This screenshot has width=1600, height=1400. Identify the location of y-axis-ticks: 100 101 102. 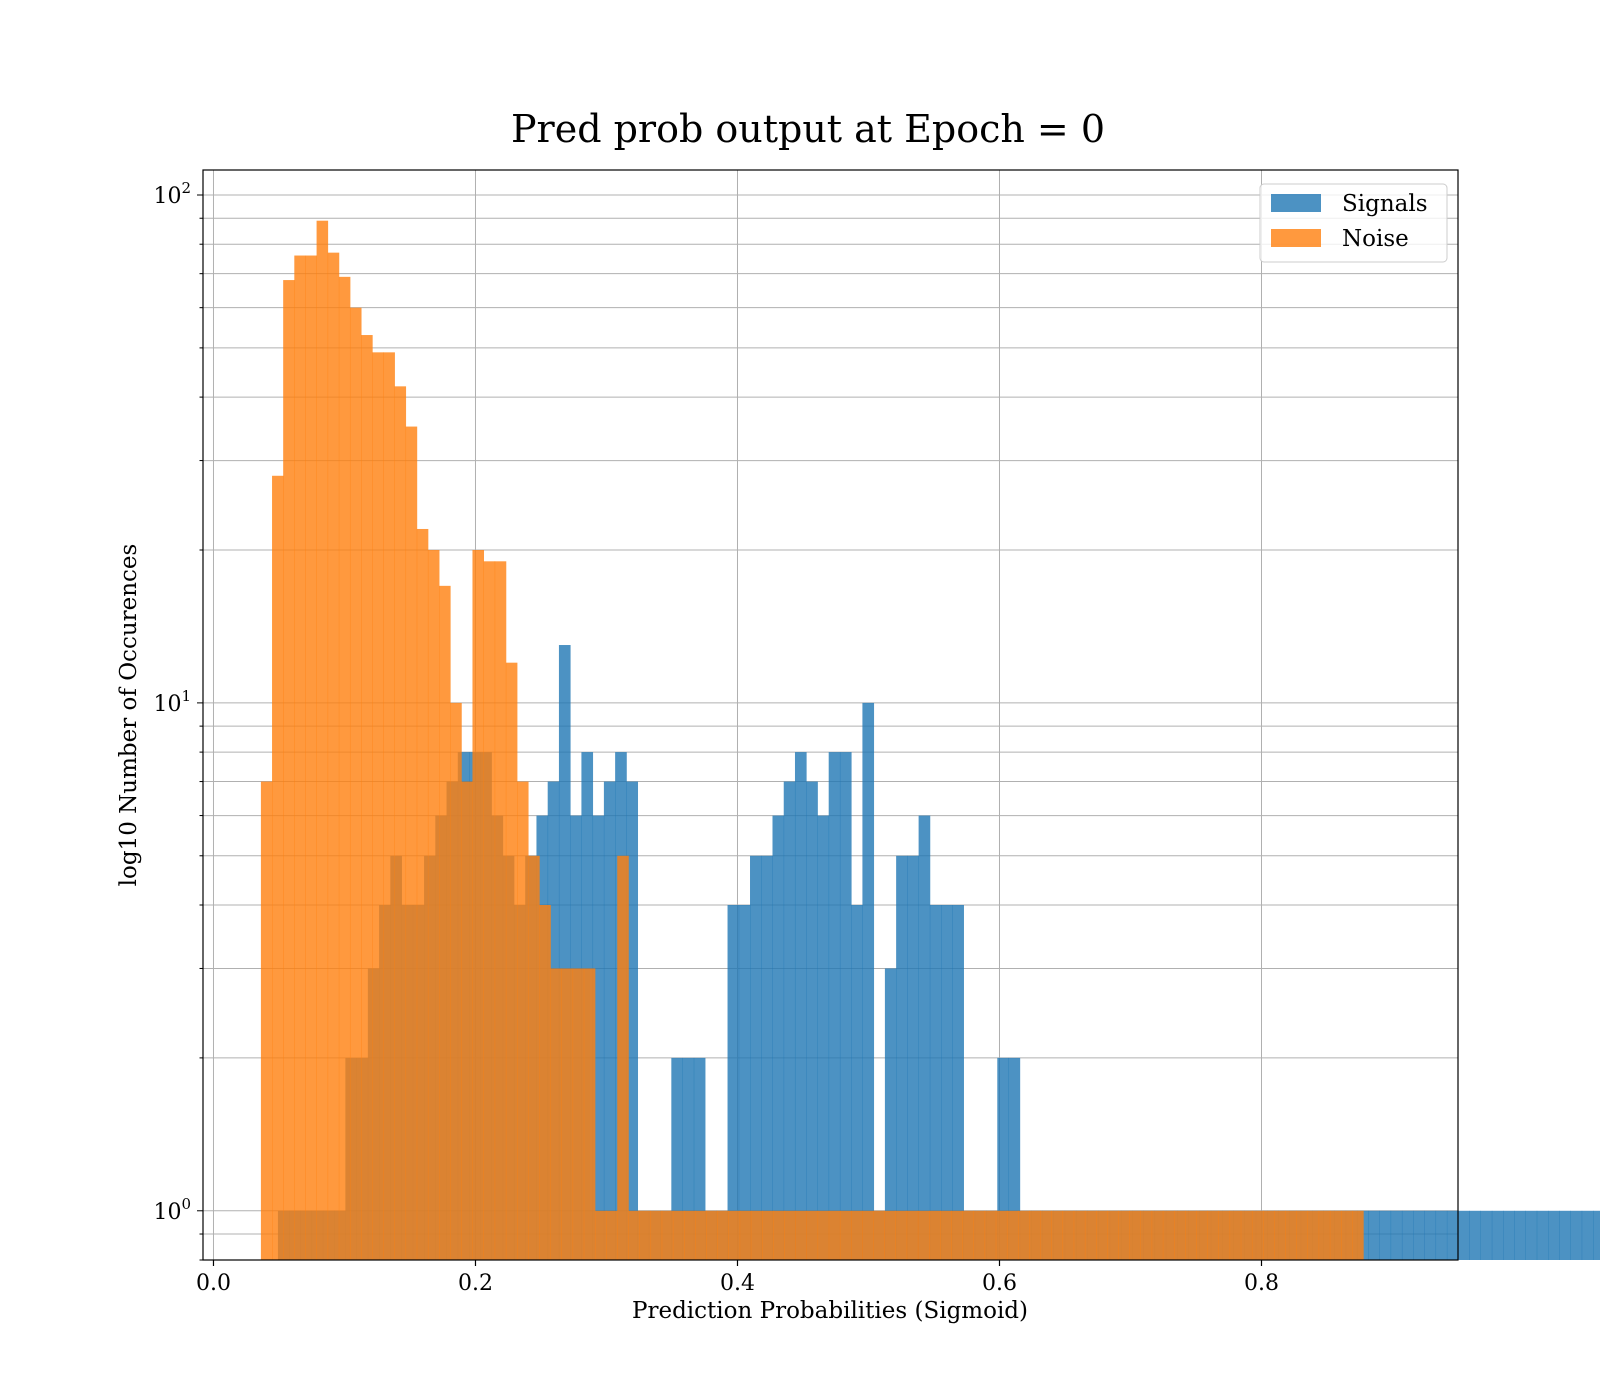
(178, 720).